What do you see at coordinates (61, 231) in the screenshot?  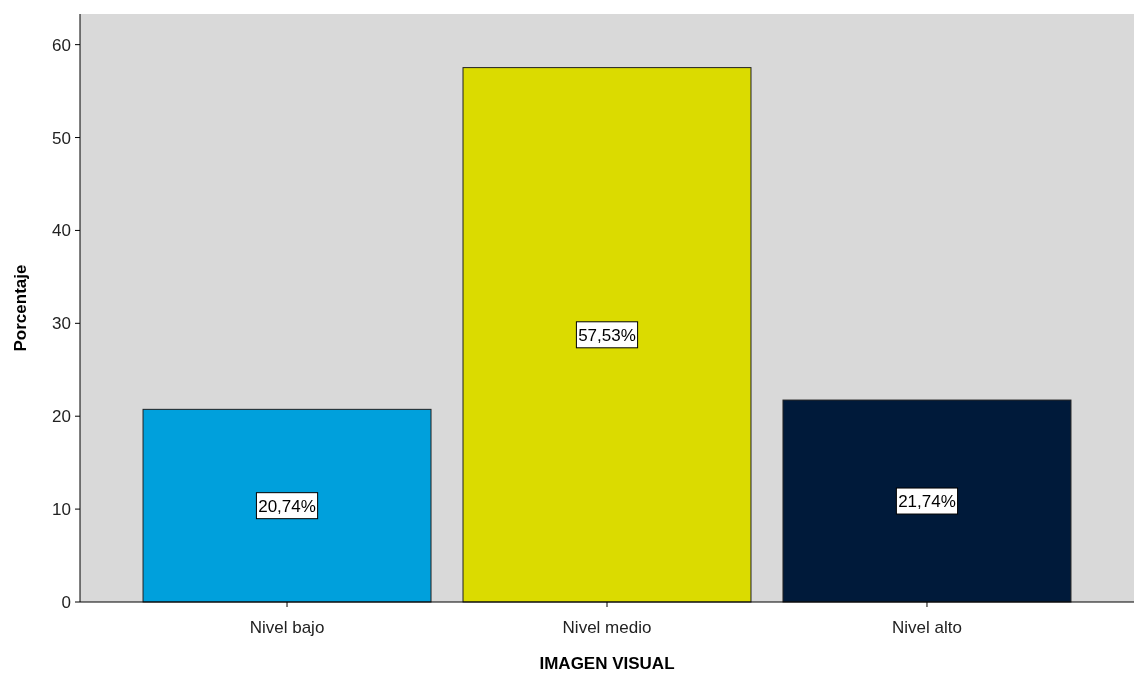 I see `y-tick-label: 40` at bounding box center [61, 231].